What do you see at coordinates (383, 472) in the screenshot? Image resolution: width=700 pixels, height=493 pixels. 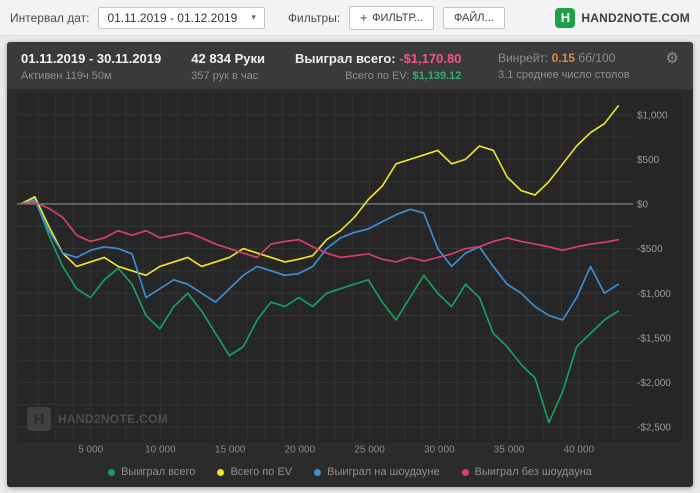 I see `legend-label: Выиграл на шоудауне` at bounding box center [383, 472].